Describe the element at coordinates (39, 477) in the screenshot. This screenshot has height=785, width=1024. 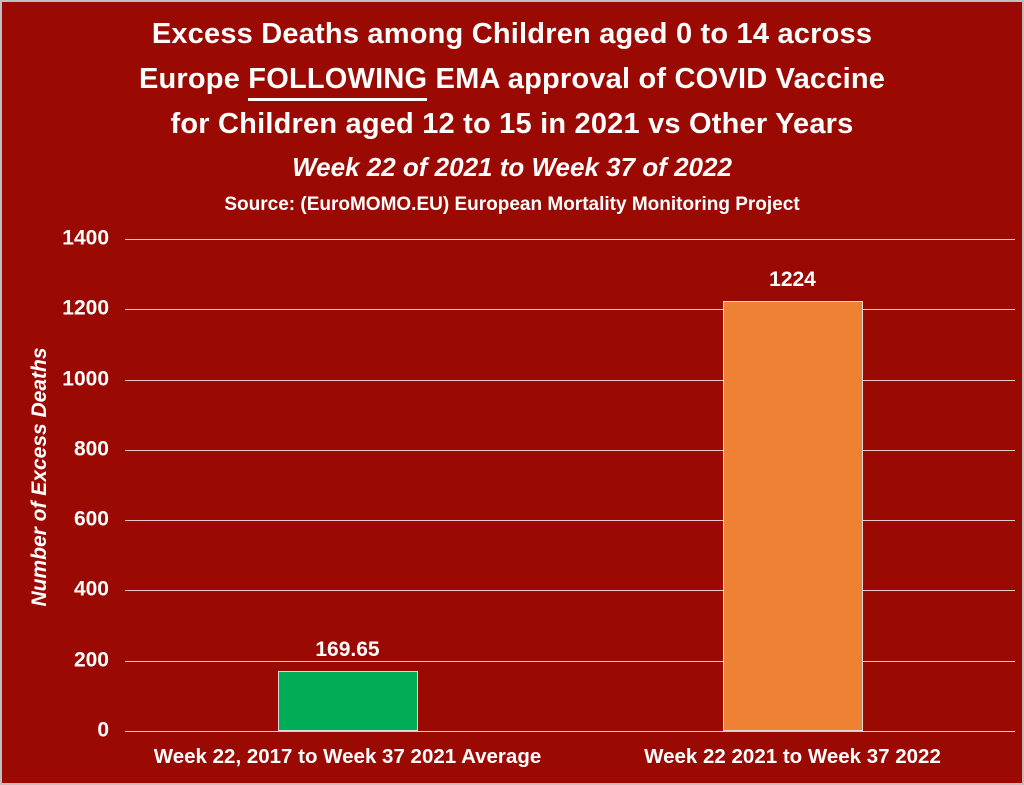
I see `y-axis-title: Number of Excess Deaths` at that location.